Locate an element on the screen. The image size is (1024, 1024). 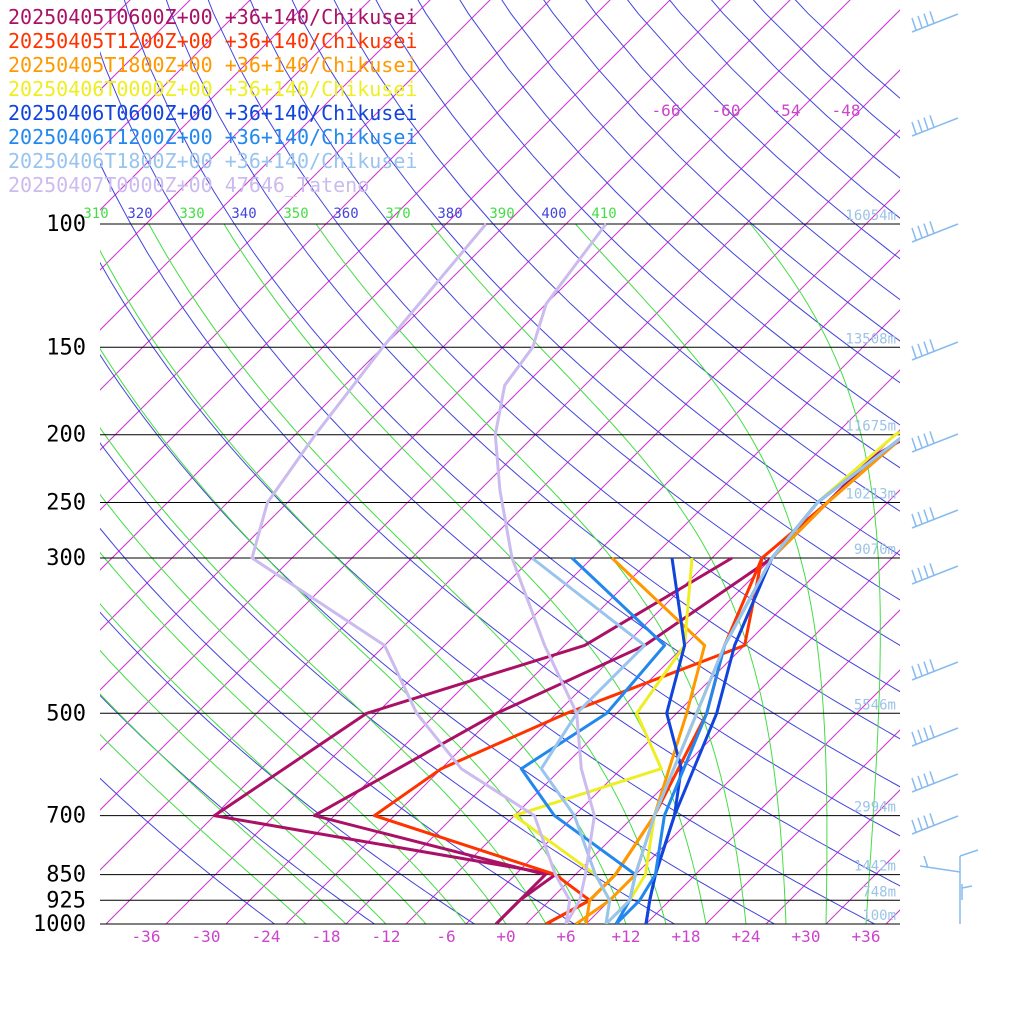
height-label: 10213m is located at coordinates (870, 495).